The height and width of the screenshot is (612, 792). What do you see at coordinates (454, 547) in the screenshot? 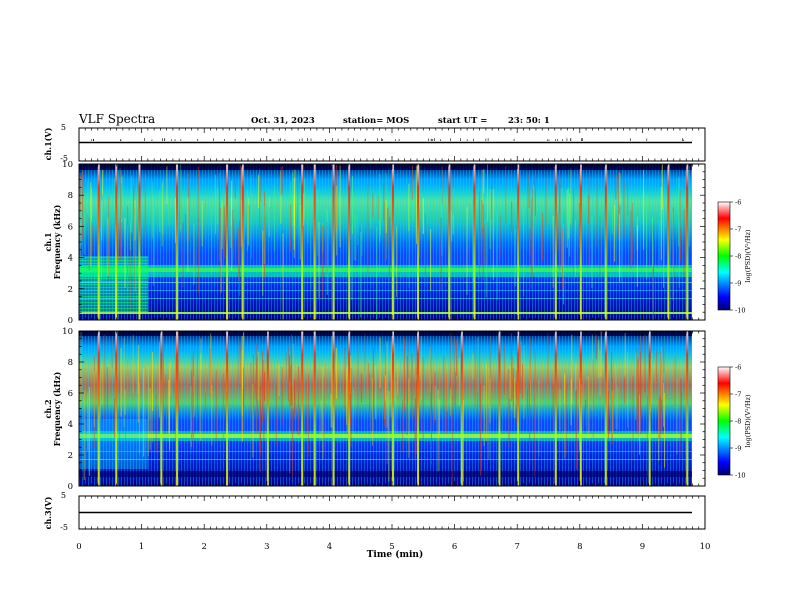
I see `x-tick-label: 6` at bounding box center [454, 547].